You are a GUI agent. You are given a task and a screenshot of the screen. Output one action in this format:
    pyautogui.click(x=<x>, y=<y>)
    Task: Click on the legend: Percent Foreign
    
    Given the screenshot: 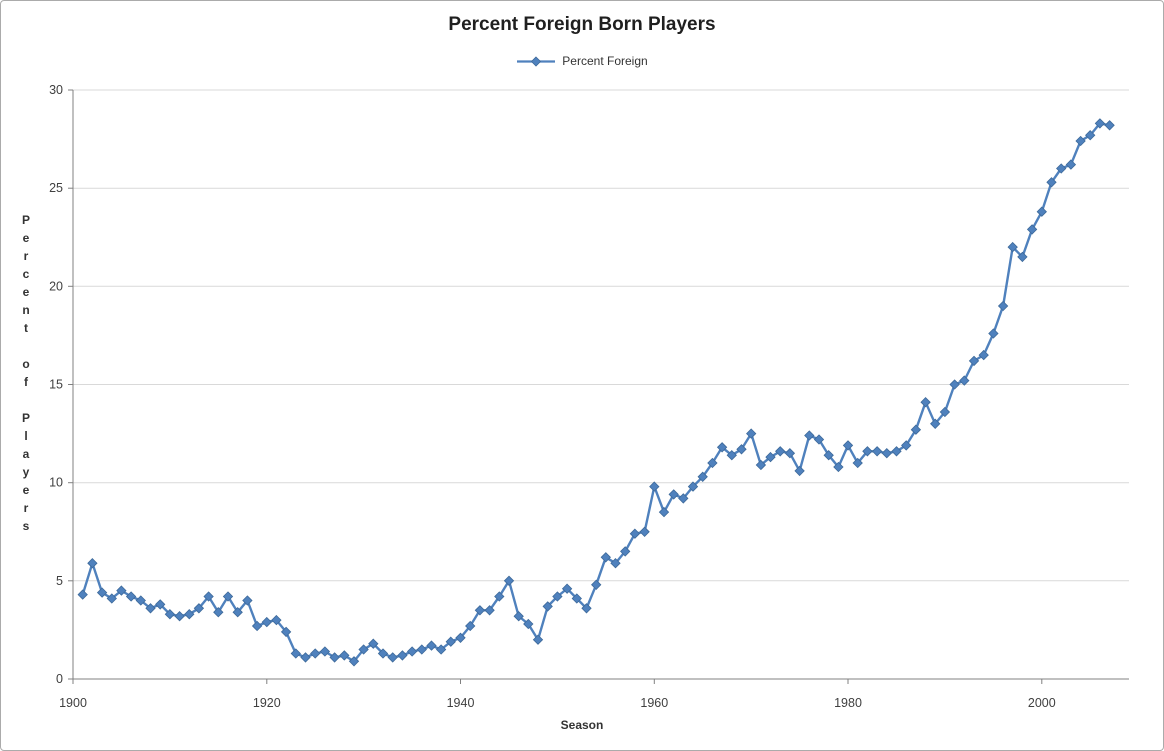 What is the action you would take?
    pyautogui.click(x=582, y=61)
    